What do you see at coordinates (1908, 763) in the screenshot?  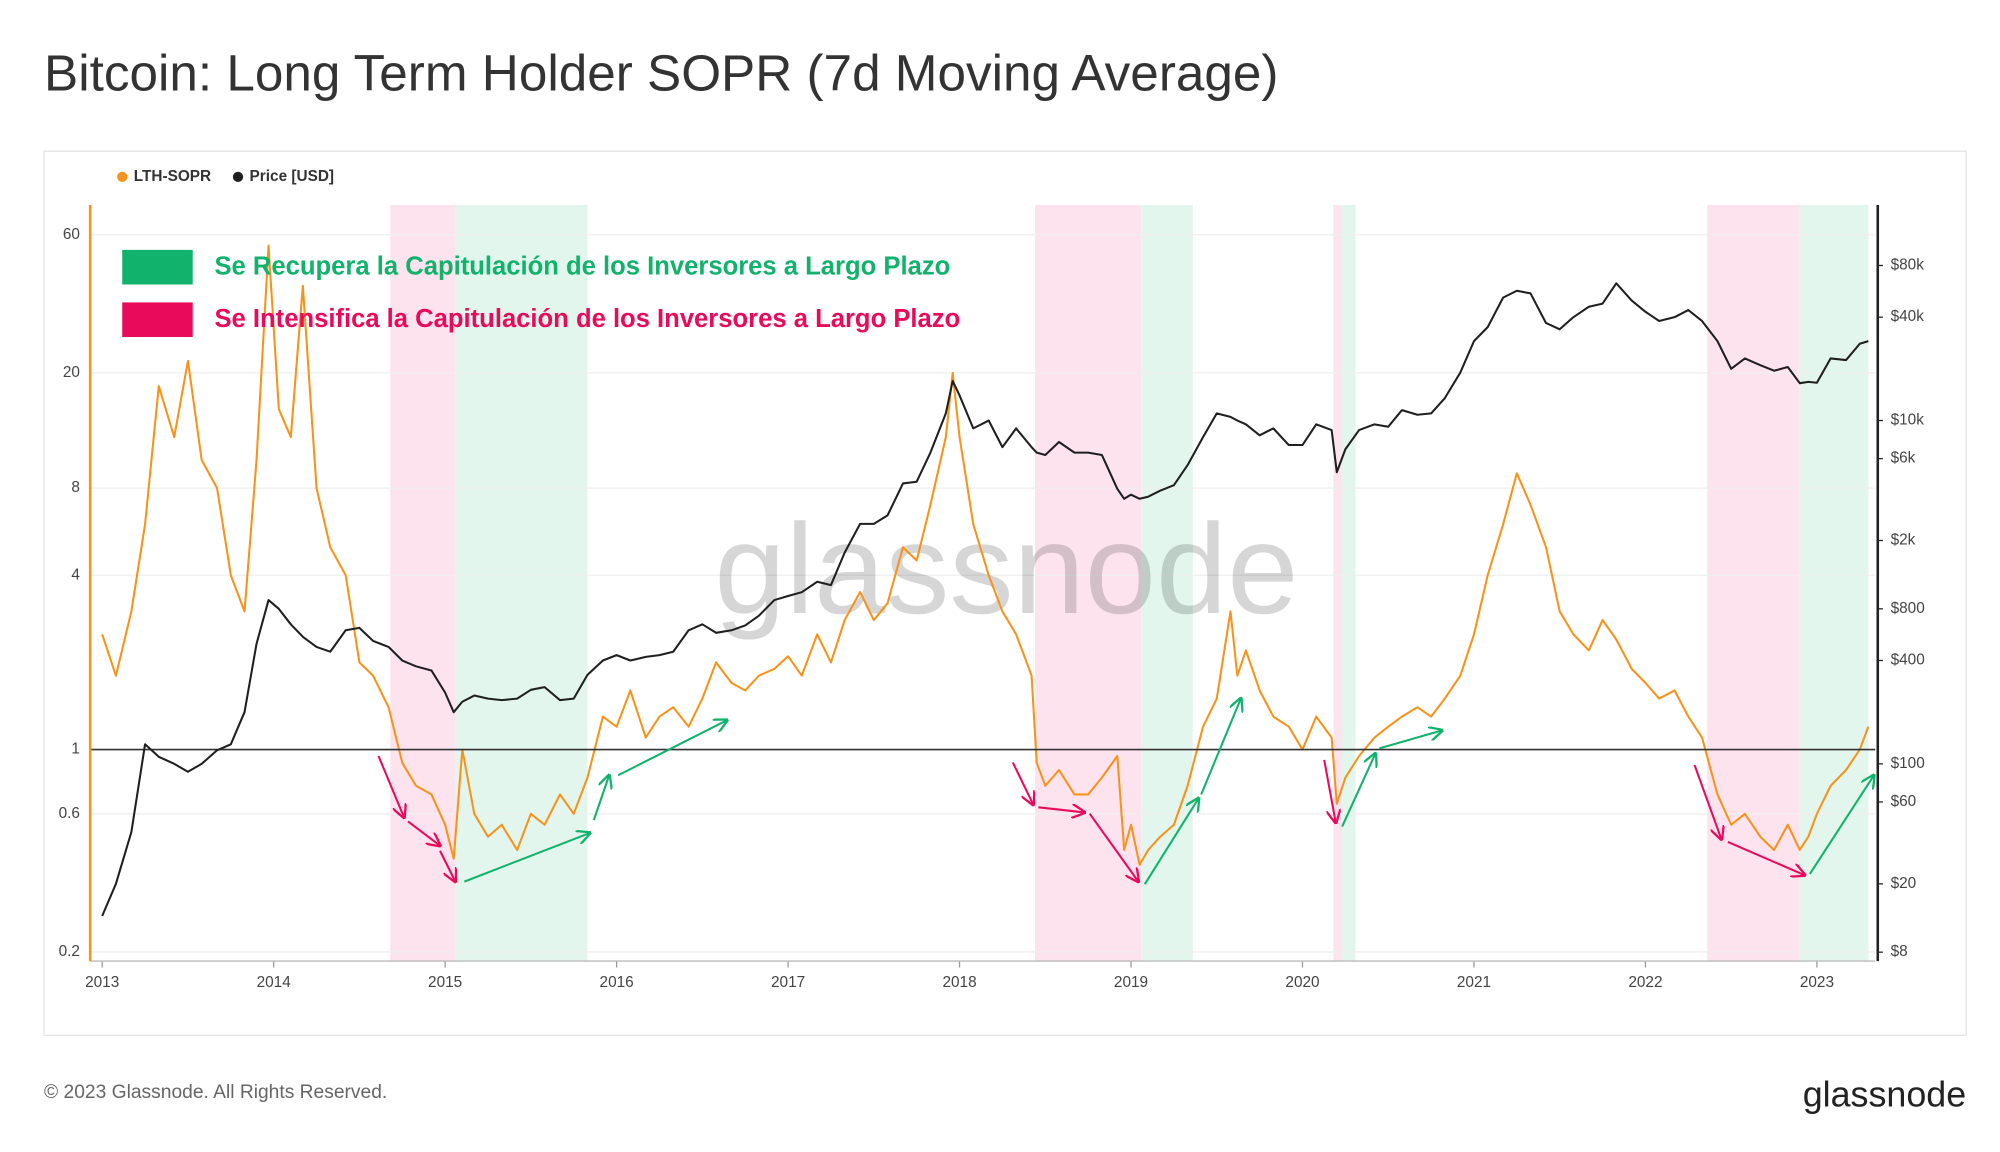 I see `y2-tick-label: $100` at bounding box center [1908, 763].